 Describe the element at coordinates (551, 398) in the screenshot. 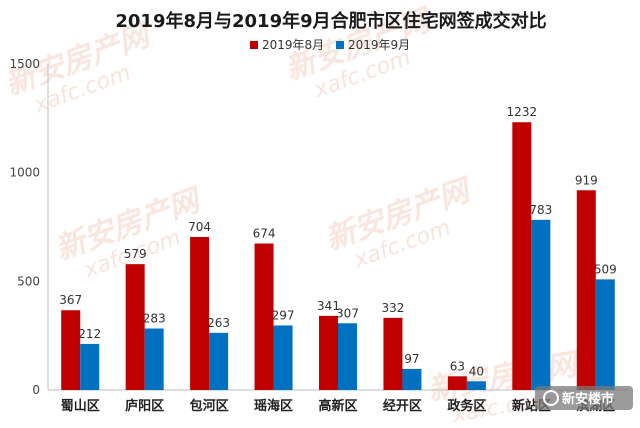

I see `wechat-icon` at that location.